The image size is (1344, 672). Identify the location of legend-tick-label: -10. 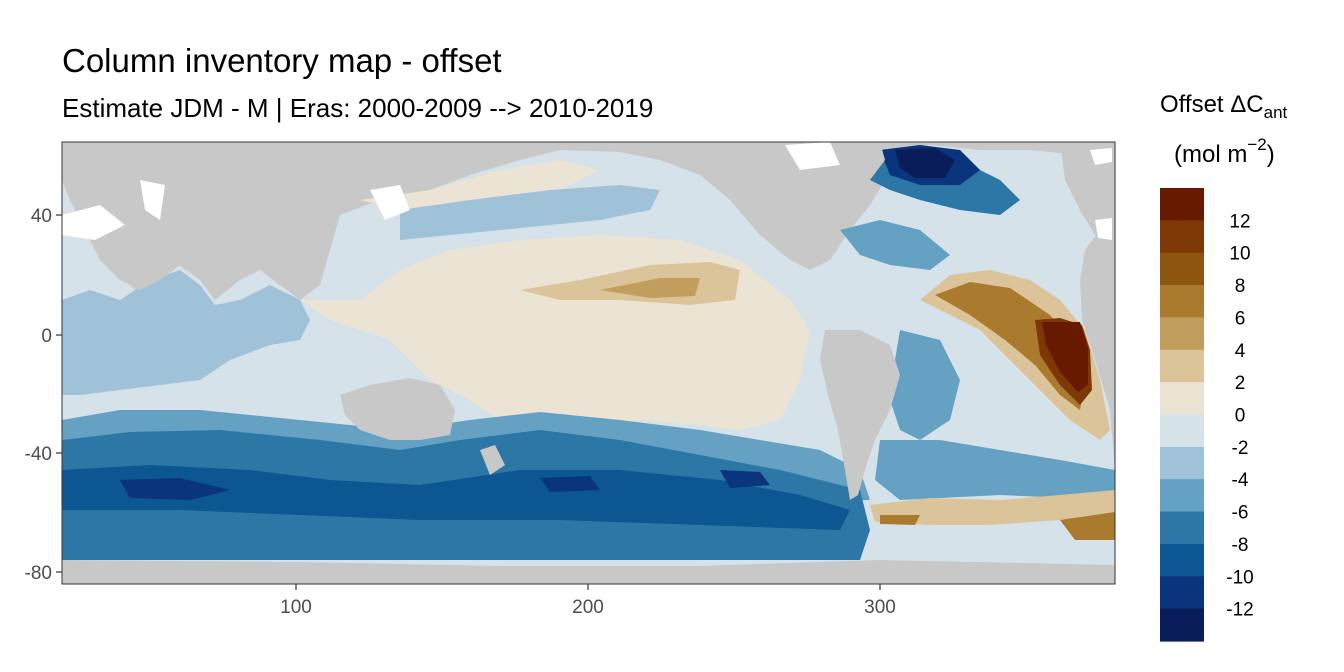
(1239, 577).